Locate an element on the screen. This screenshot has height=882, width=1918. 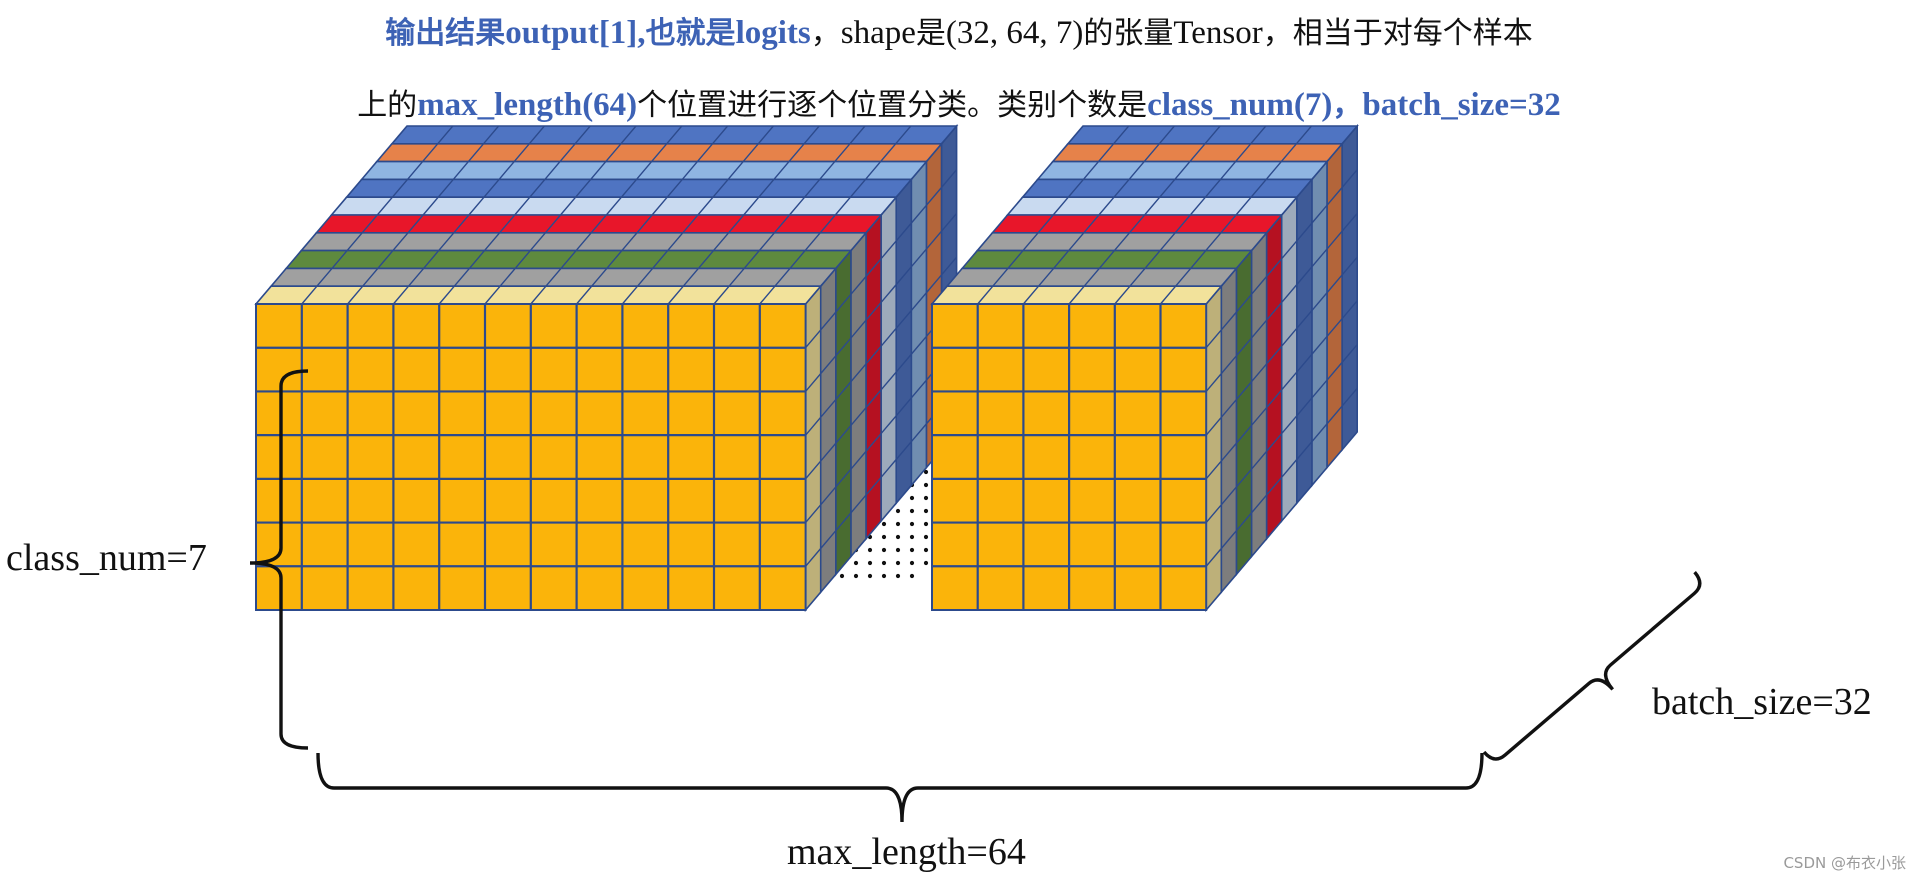
caption-segment: 个位置进行逐个位置分类。类别个数是 is located at coordinates (892, 105).